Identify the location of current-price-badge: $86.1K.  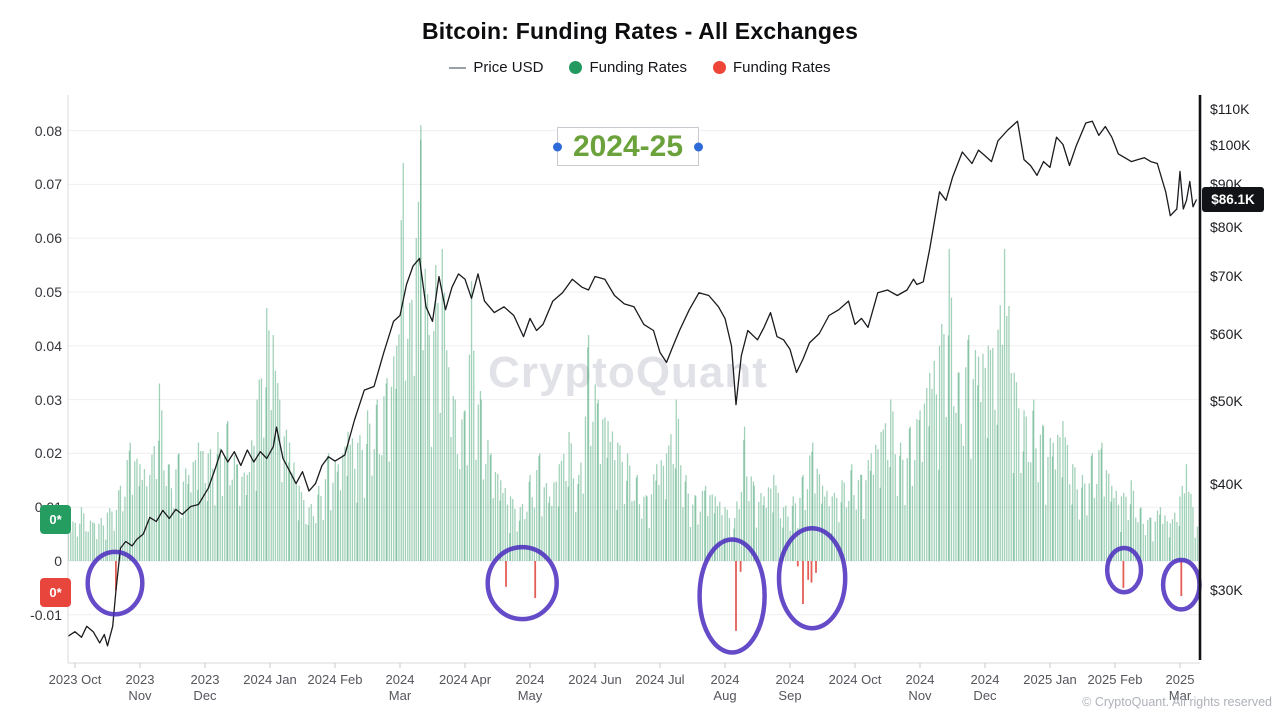
(1233, 199).